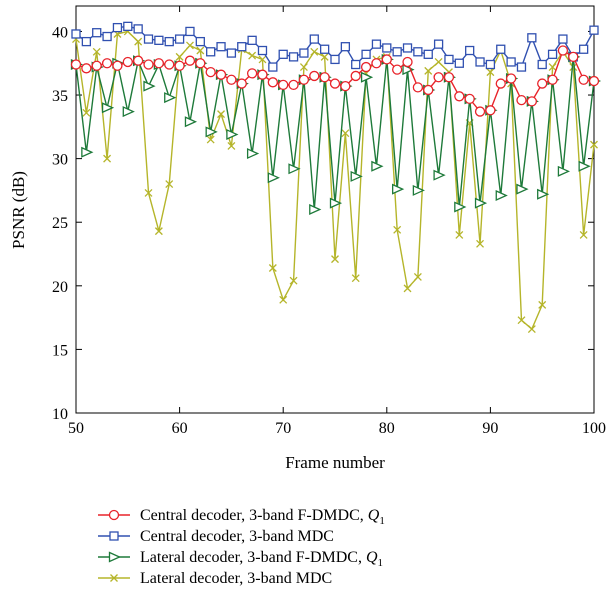 Image resolution: width=608 pixels, height=610 pixels. What do you see at coordinates (283, 428) in the screenshot?
I see `x-tick-label: 70` at bounding box center [283, 428].